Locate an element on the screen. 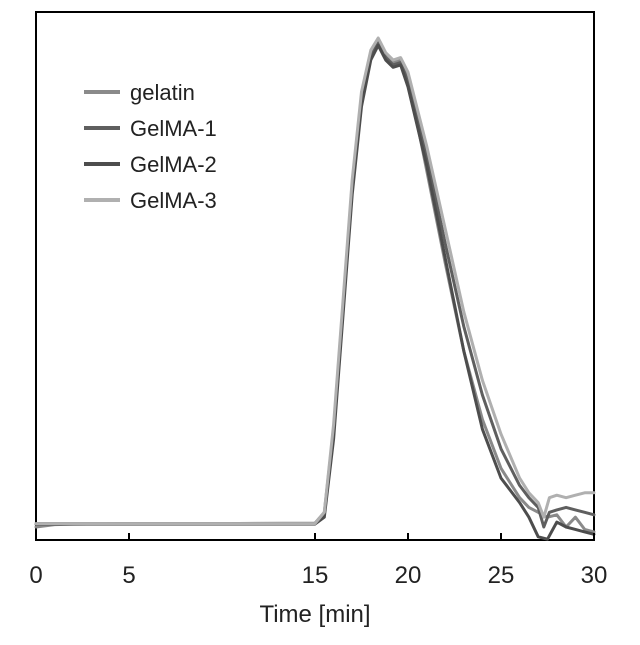 Image resolution: width=640 pixels, height=645 pixels. legend-label: GelMA-1 is located at coordinates (173, 128).